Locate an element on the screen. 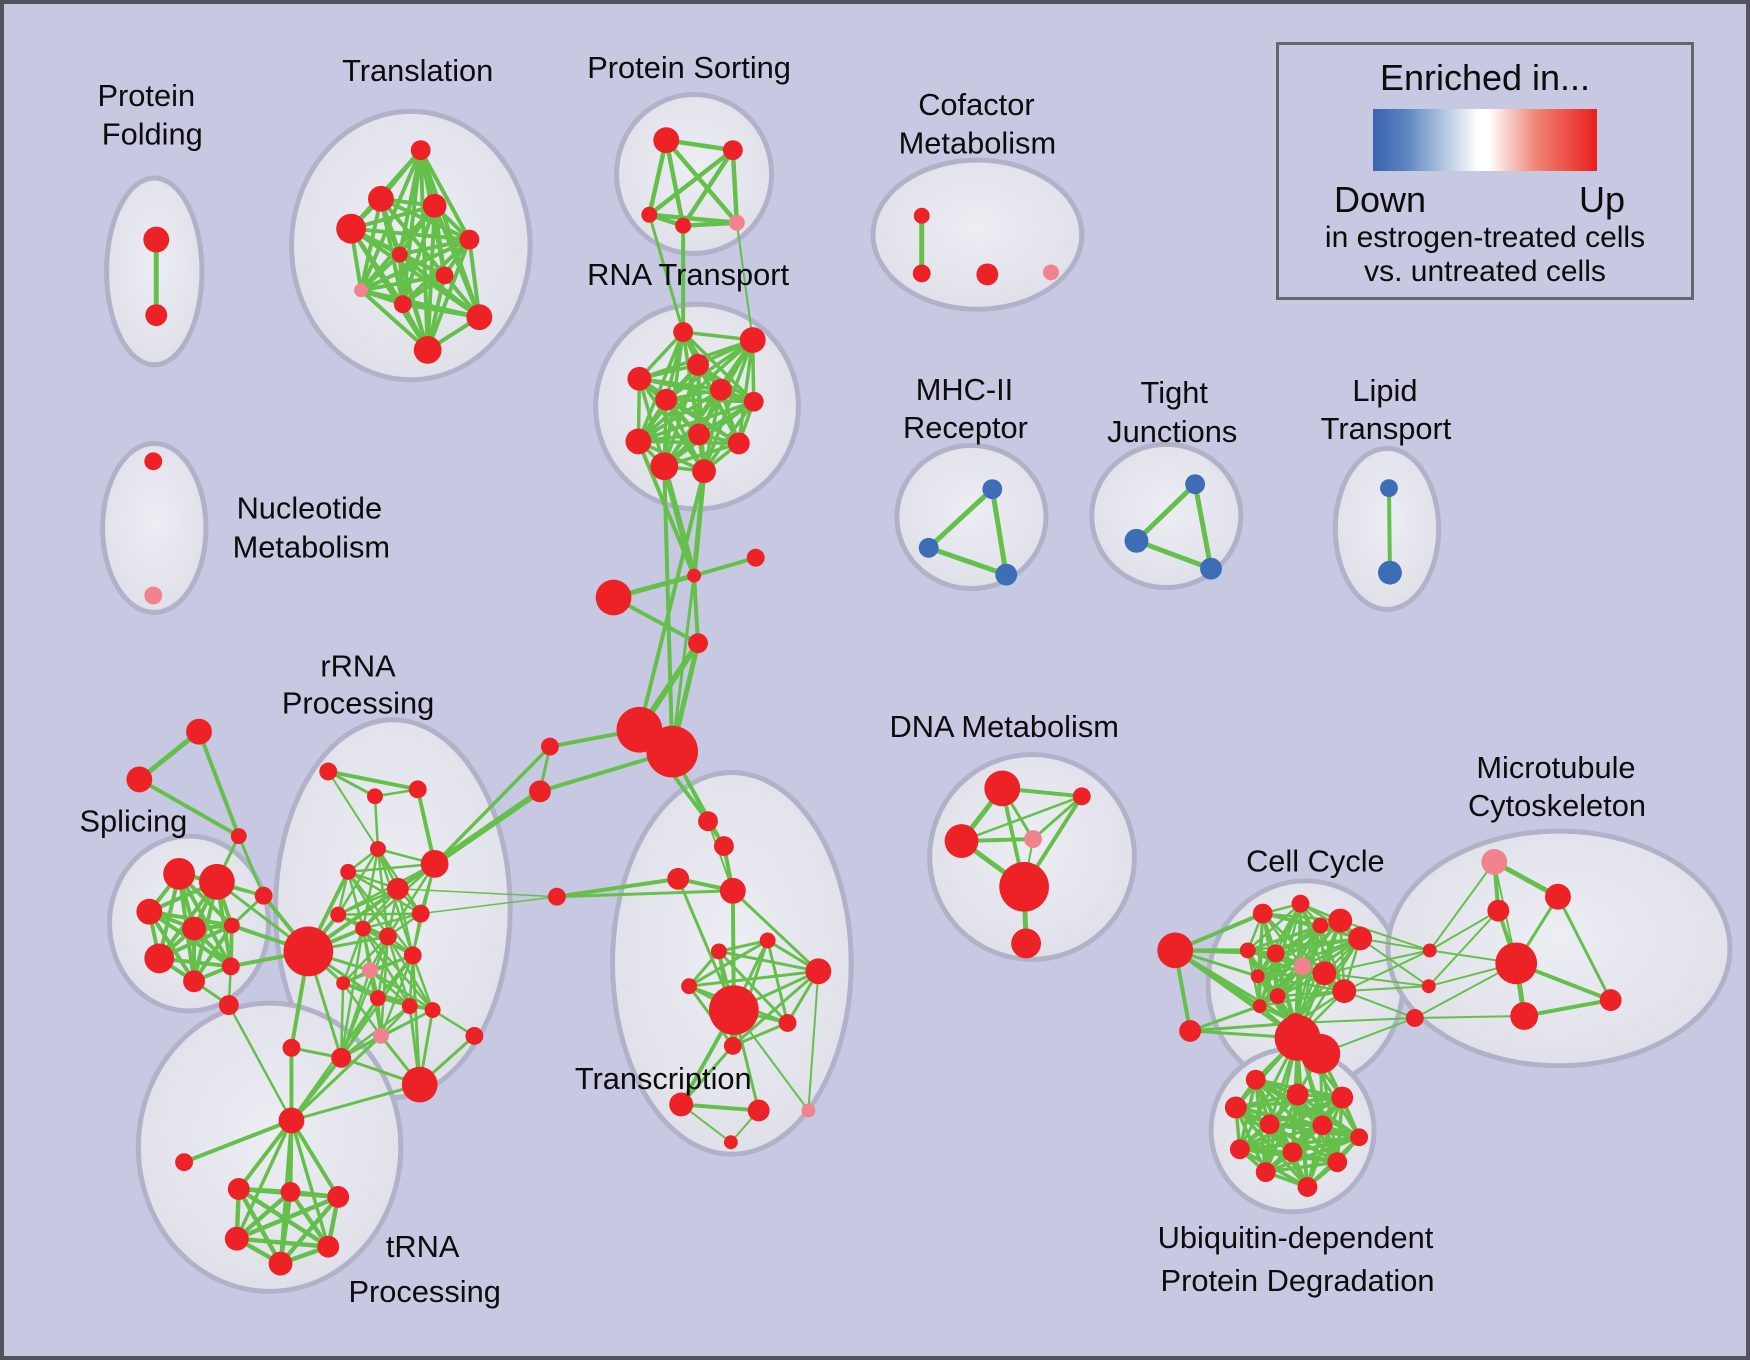 The height and width of the screenshot is (1360, 1750). legend-gradient-bar is located at coordinates (1485, 140).